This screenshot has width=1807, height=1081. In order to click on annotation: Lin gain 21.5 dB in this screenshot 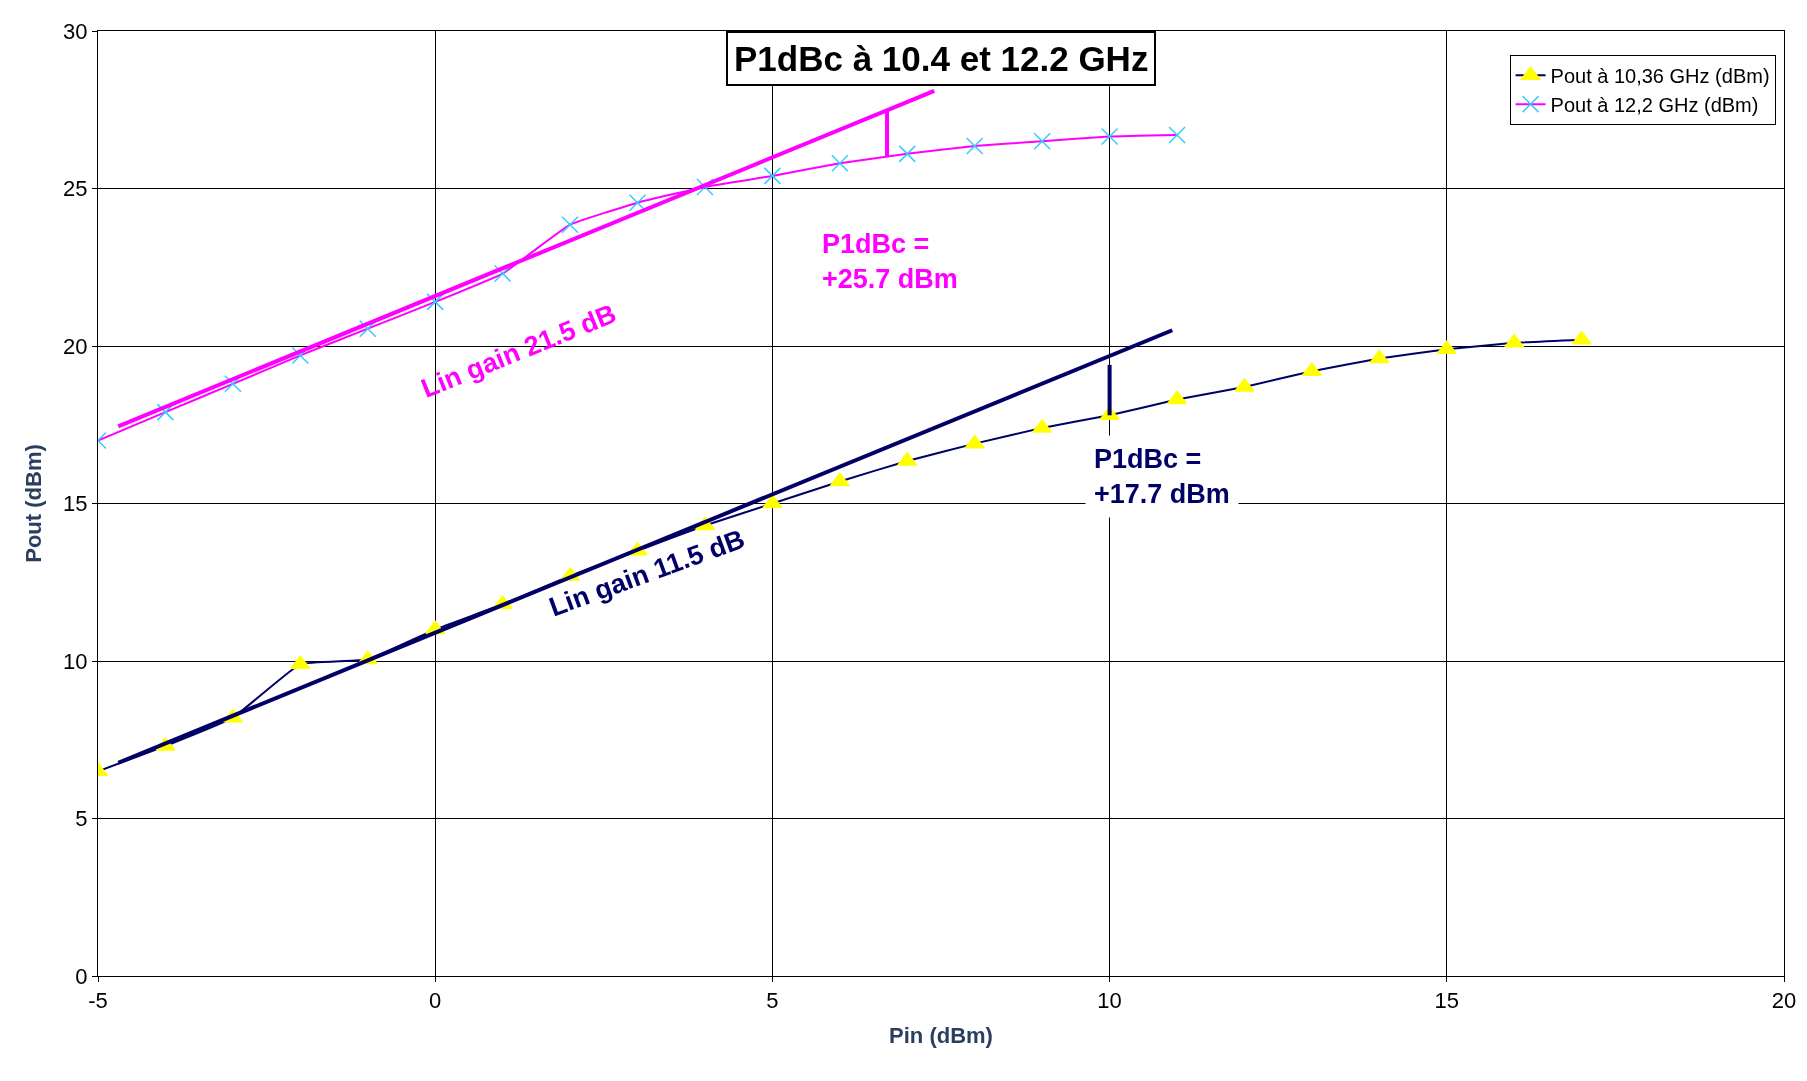, I will do `click(519, 351)`.